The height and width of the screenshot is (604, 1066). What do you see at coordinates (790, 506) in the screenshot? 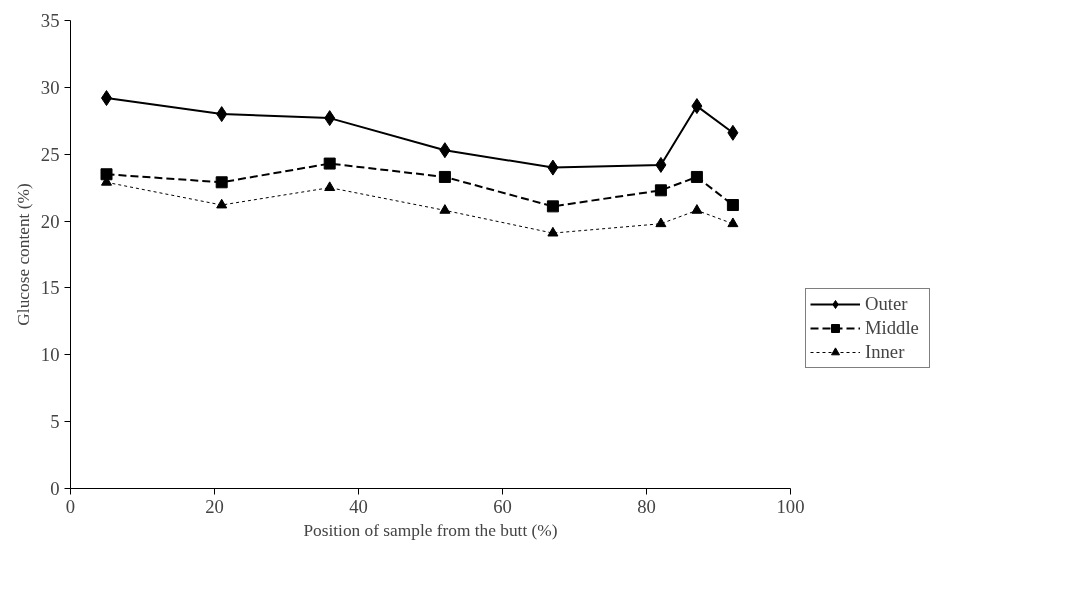
I see `x-tick-label: 100` at bounding box center [790, 506].